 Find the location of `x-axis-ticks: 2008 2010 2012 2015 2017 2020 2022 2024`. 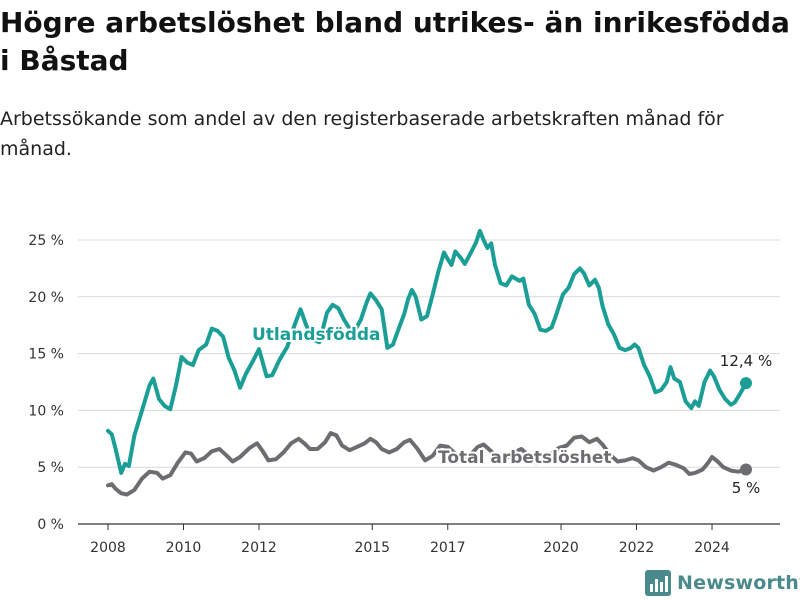

x-axis-ticks: 2008 2010 2012 2015 2017 2020 2022 2024 is located at coordinates (410, 540).